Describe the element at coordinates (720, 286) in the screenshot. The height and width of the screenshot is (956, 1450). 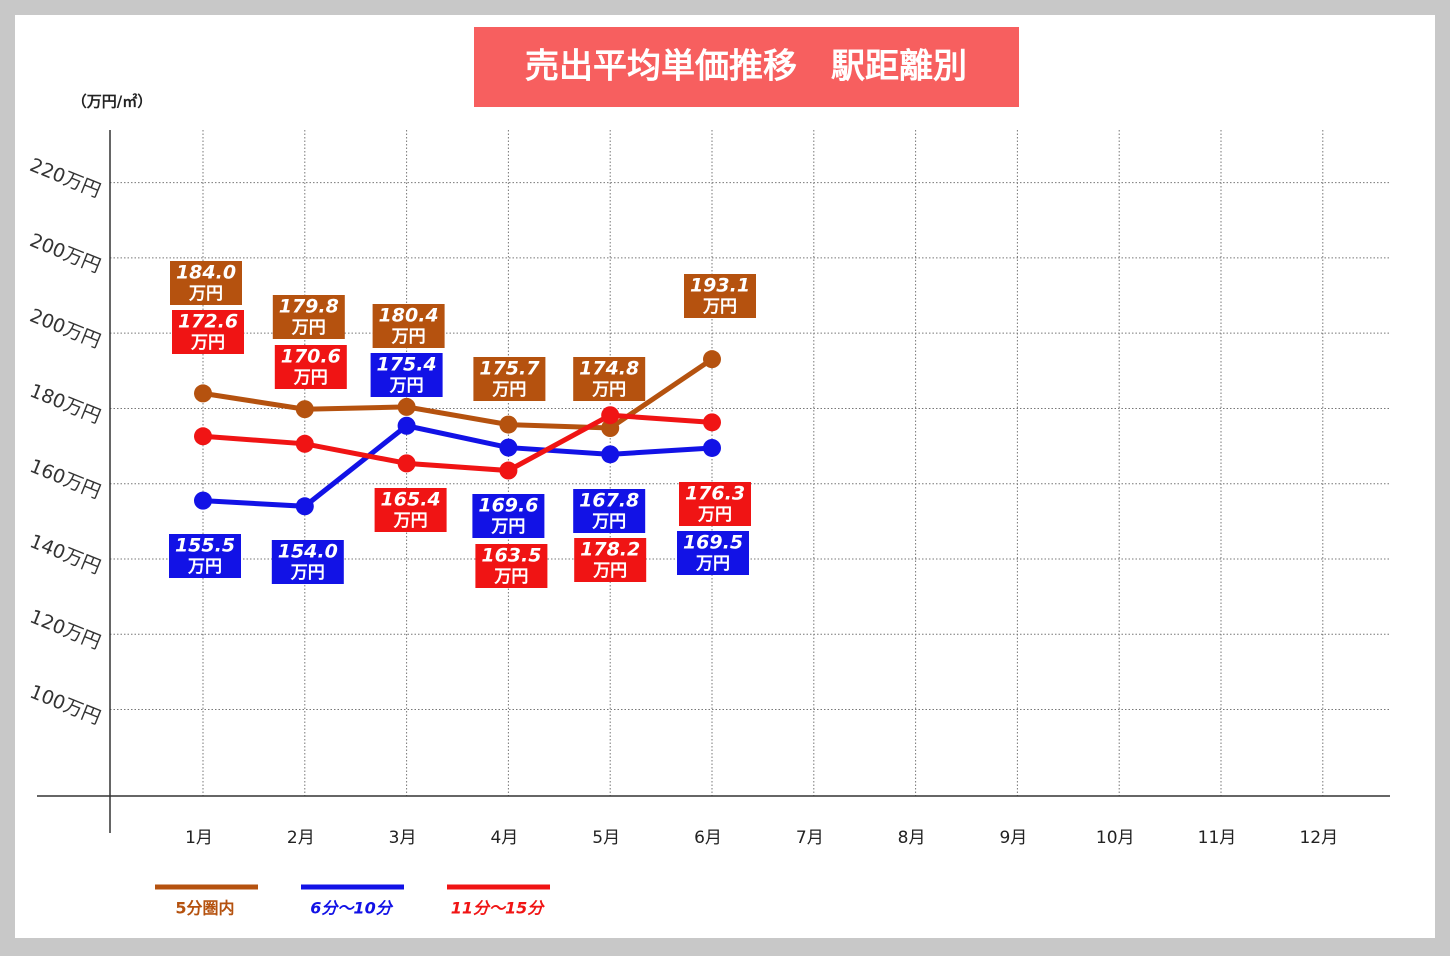
I see `data-label: 193.1` at that location.